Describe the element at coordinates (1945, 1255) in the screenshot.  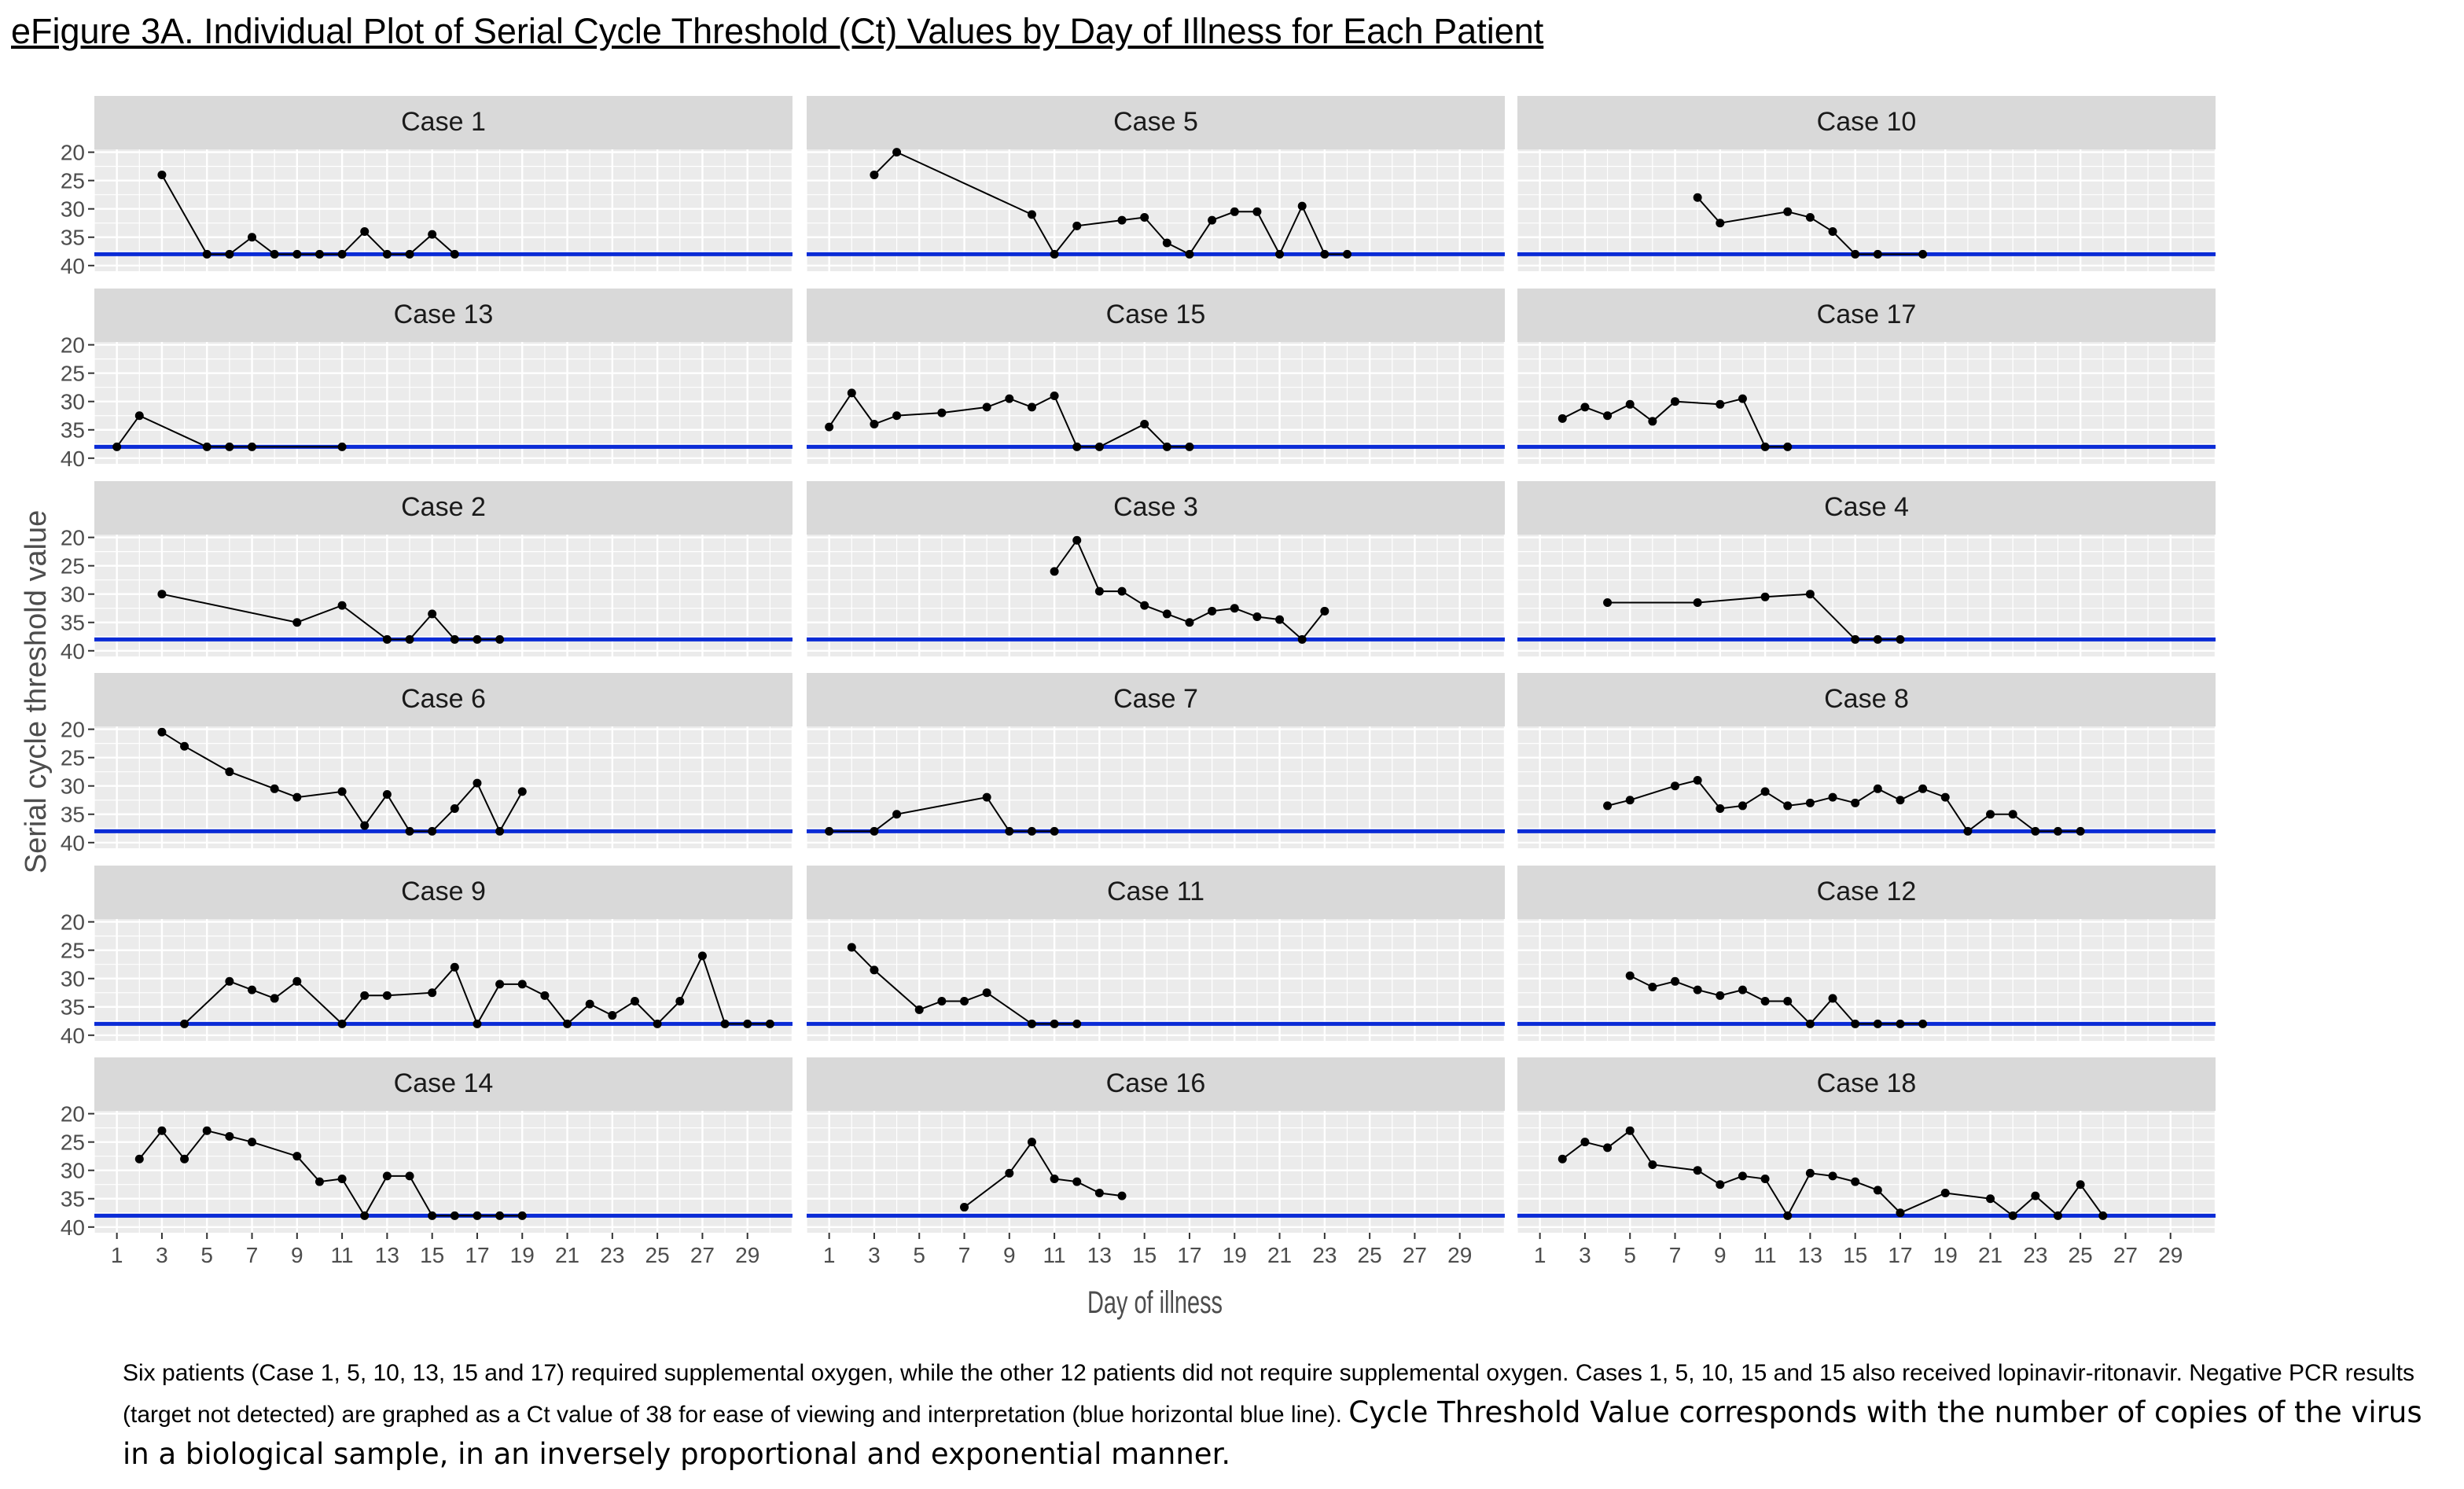
I see `x-tick-label: 19` at that location.